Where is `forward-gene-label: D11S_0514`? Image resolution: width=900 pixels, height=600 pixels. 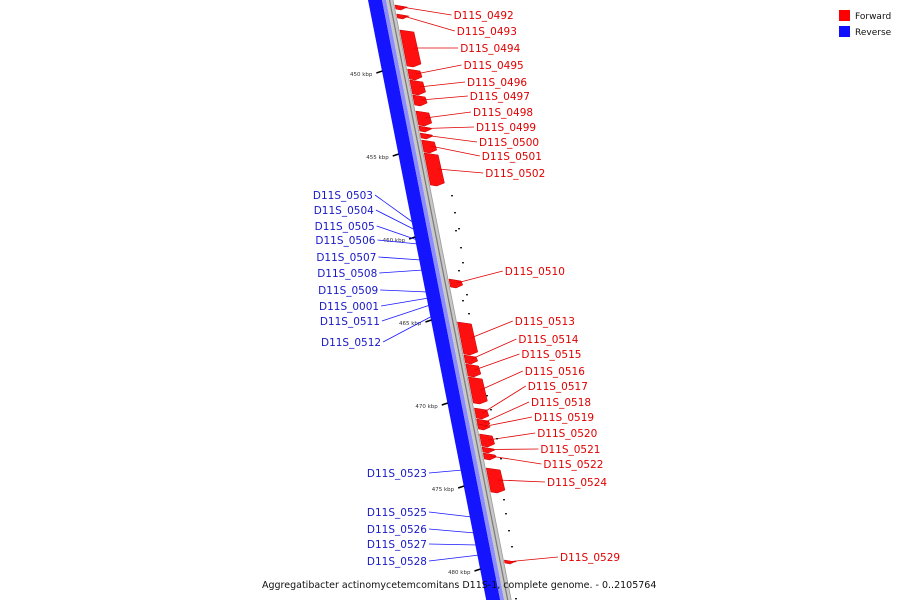 forward-gene-label: D11S_0514 is located at coordinates (548, 340).